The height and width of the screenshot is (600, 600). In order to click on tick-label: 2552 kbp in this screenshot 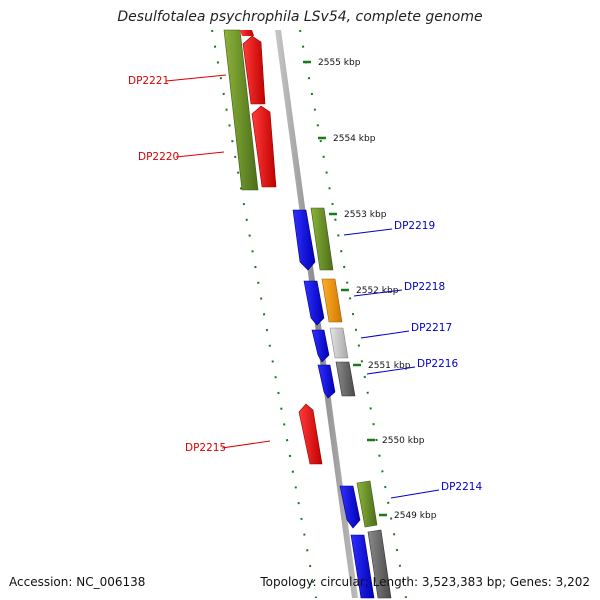, I will do `click(377, 291)`.